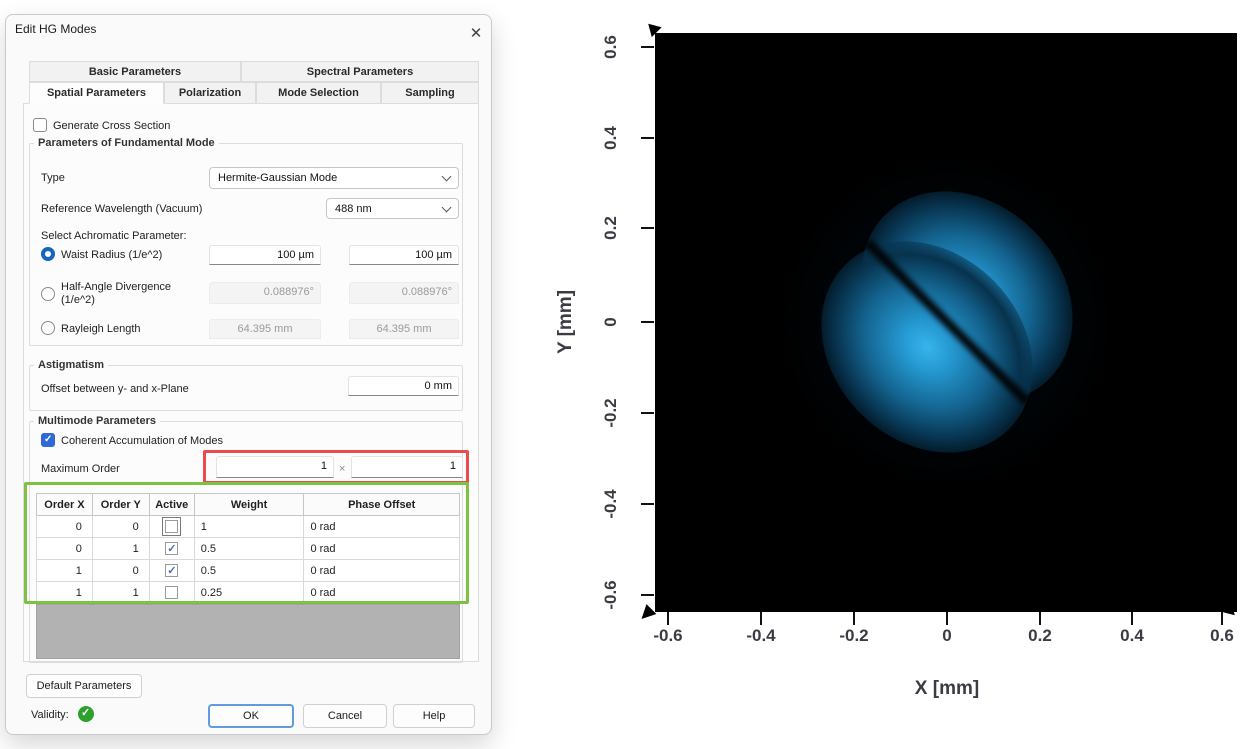  I want to click on tab-sampling: Sampling, so click(430, 93).